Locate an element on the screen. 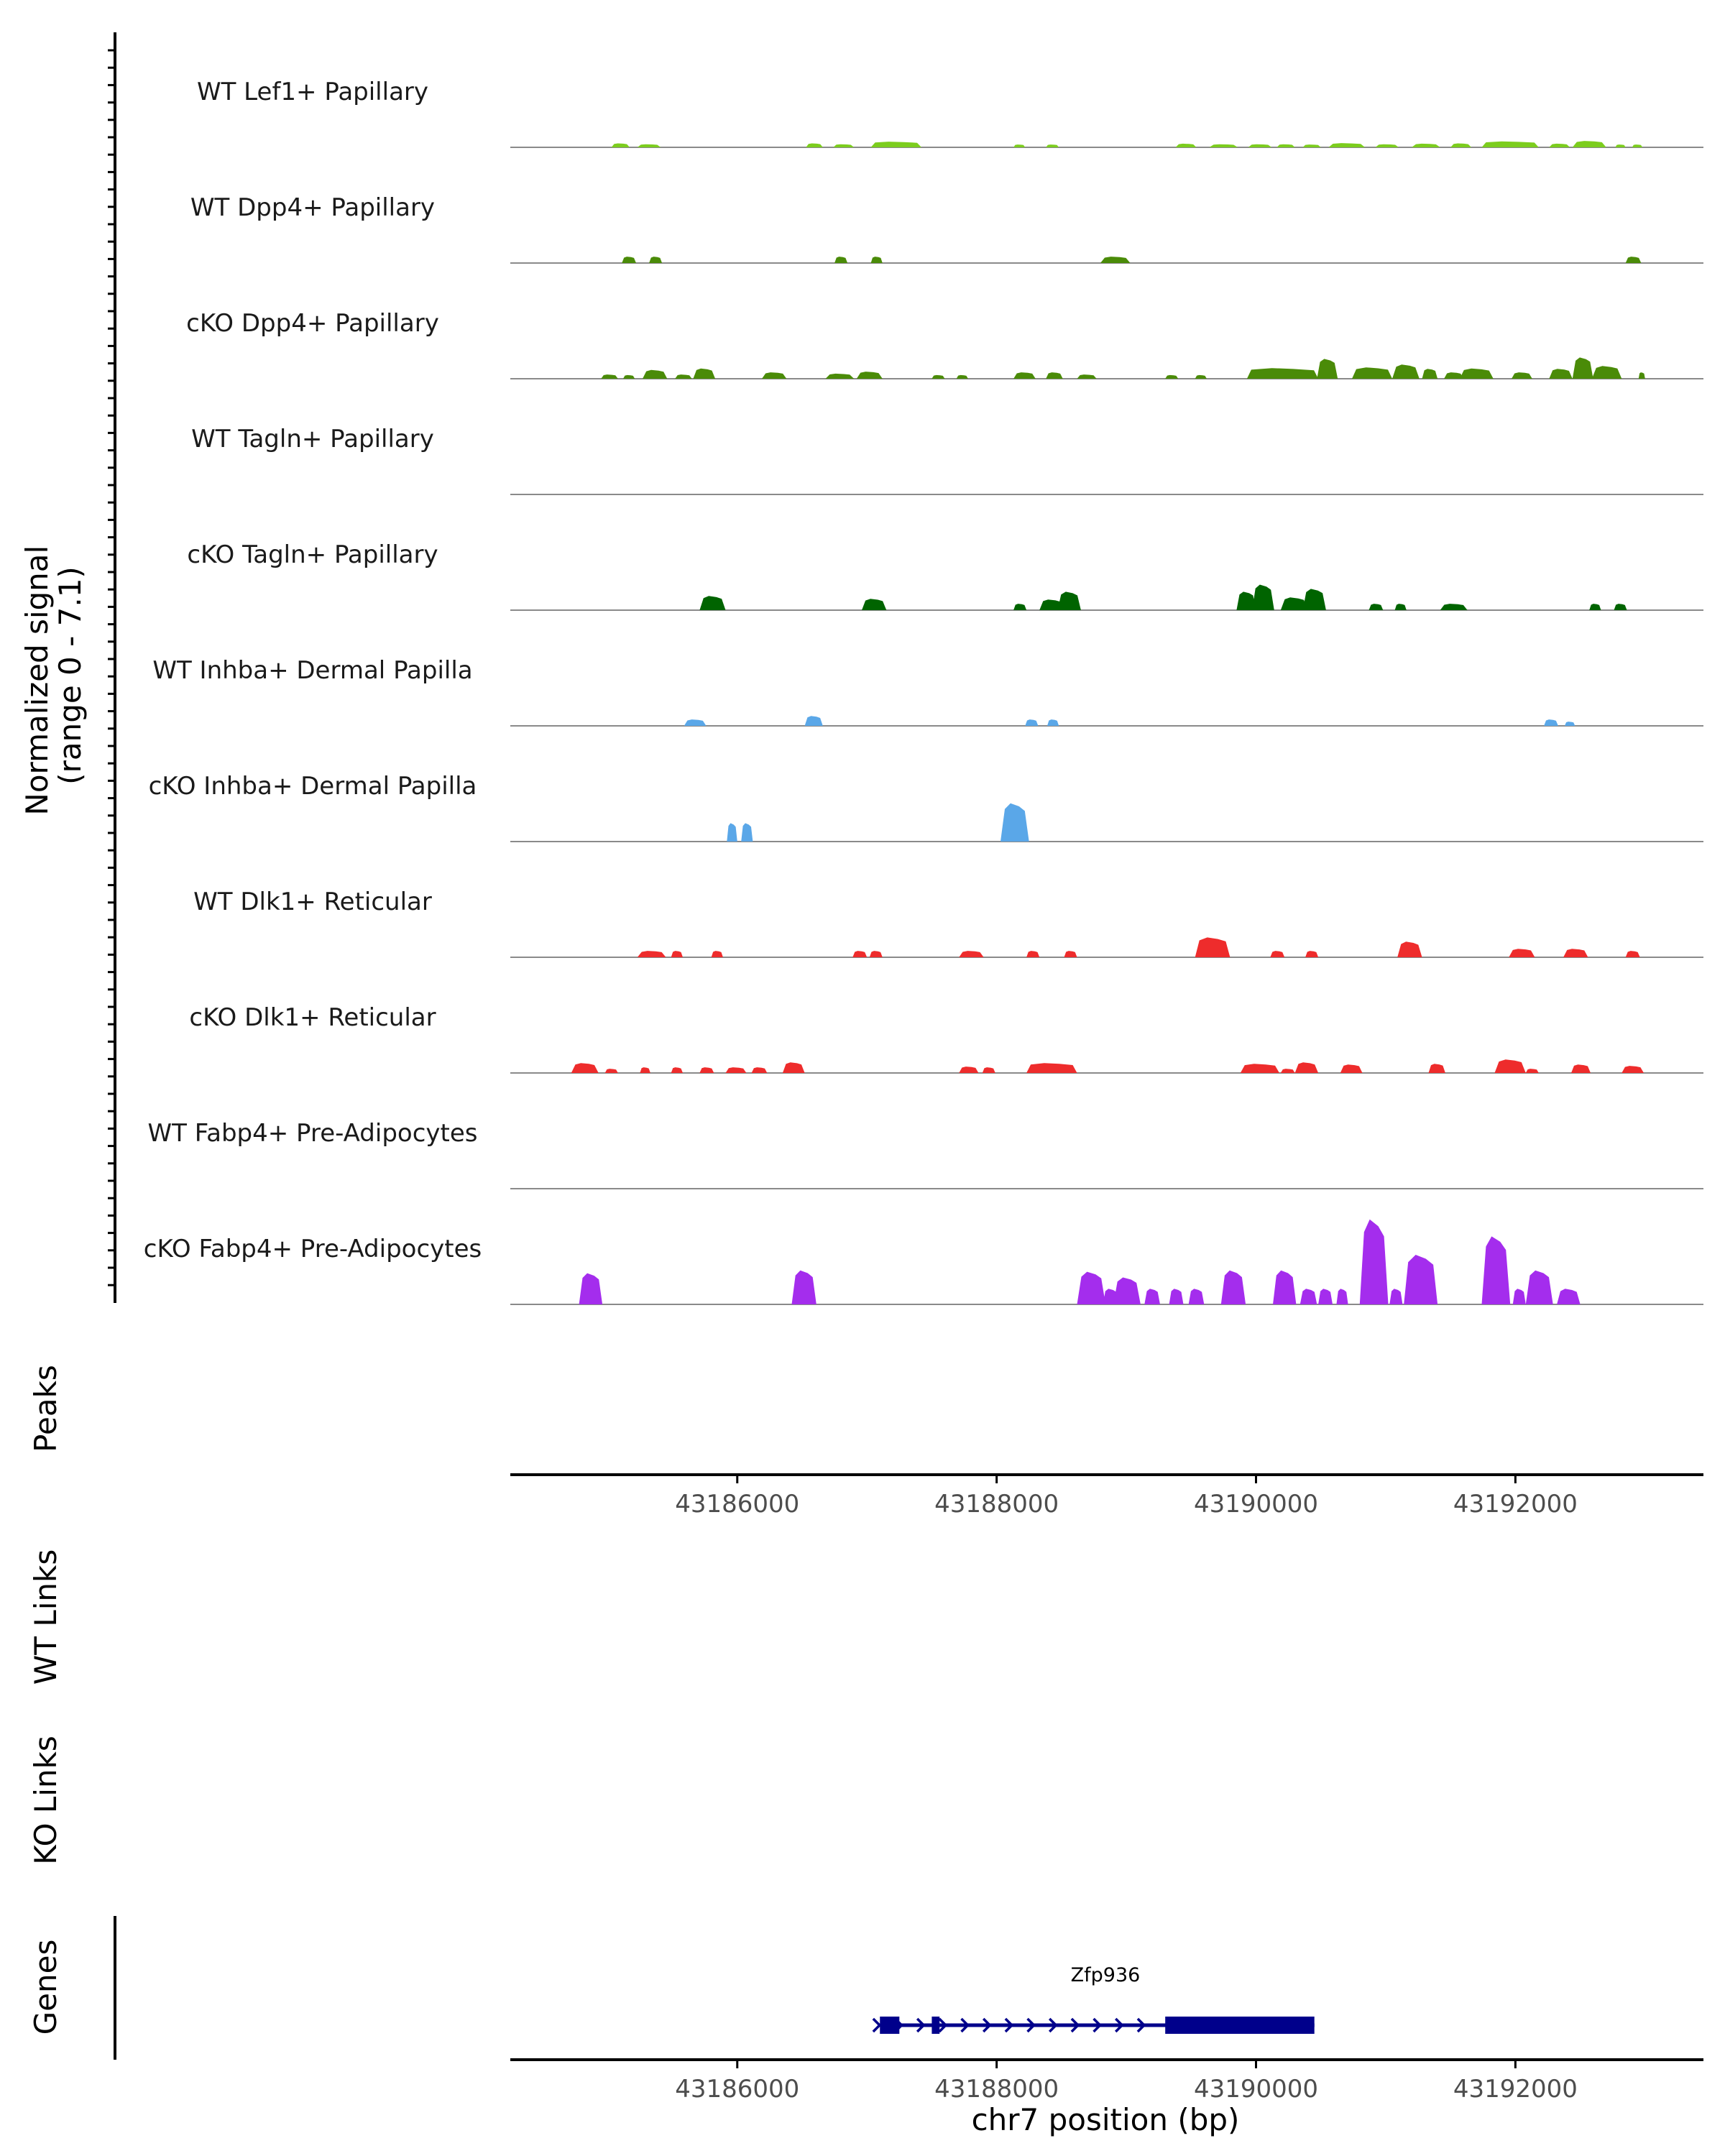  gene-label: Zfp936 is located at coordinates (1106, 1975).